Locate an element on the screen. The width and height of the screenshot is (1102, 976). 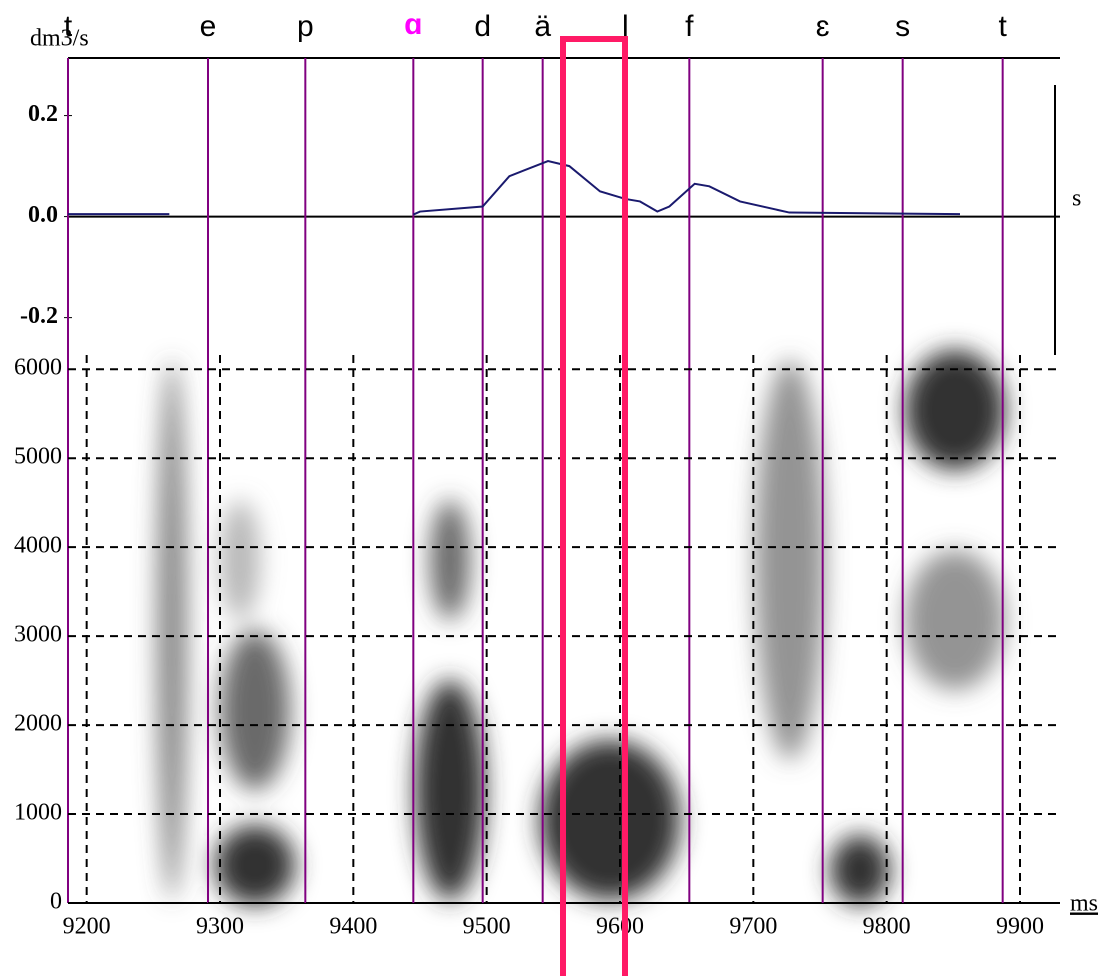
y-tick-label: 5000 is located at coordinates (38, 457).